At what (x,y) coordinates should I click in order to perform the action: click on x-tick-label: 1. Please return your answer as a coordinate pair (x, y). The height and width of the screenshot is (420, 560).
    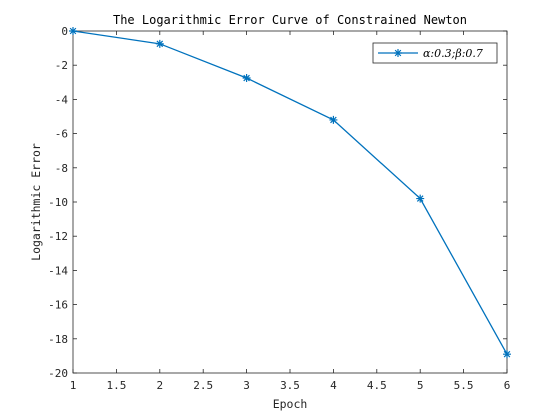
    Looking at the image, I should click on (73, 385).